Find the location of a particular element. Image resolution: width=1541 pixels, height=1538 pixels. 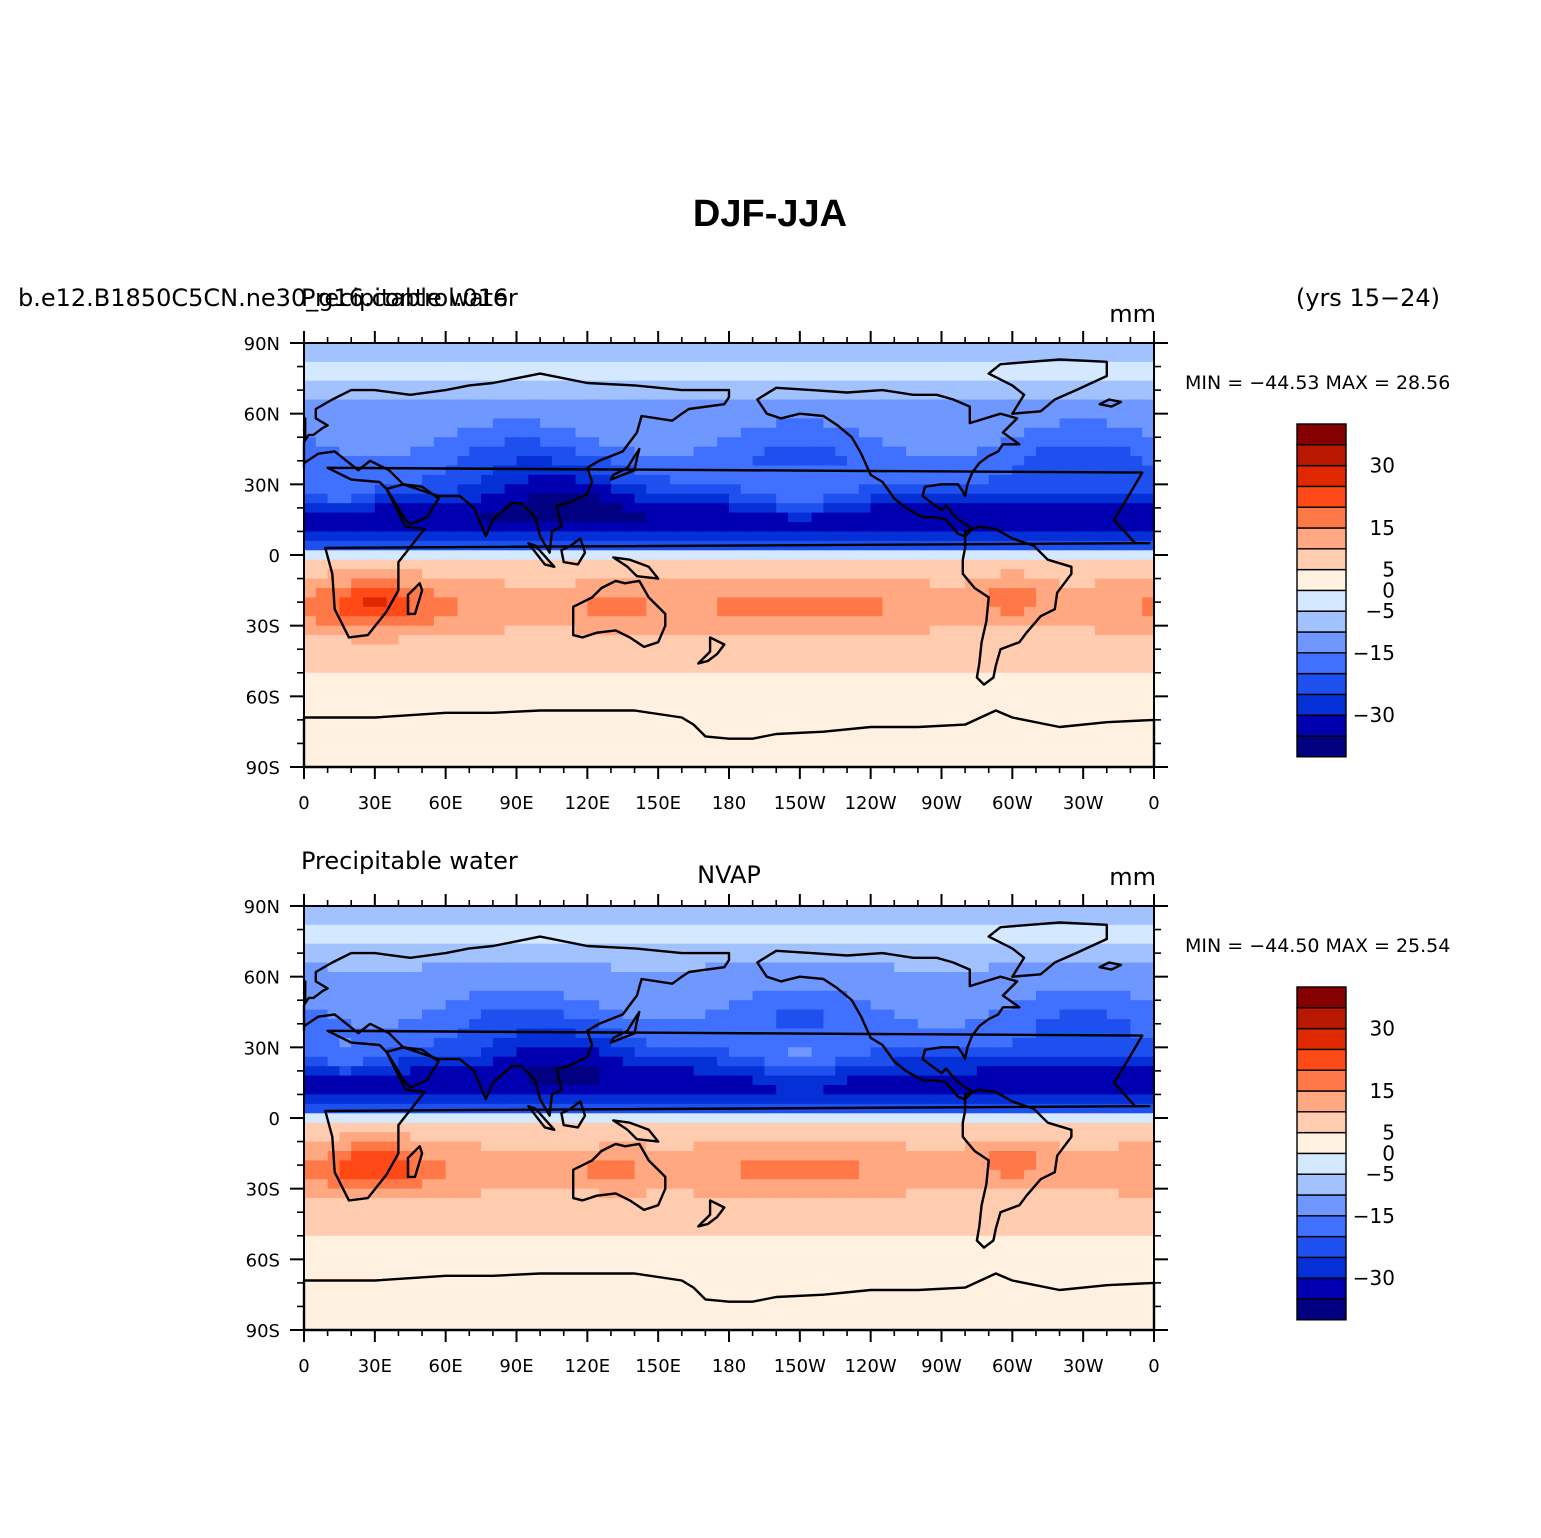

case-title: b.e12.B1850C5CN.ne30_g16.control.016 is located at coordinates (263, 298).